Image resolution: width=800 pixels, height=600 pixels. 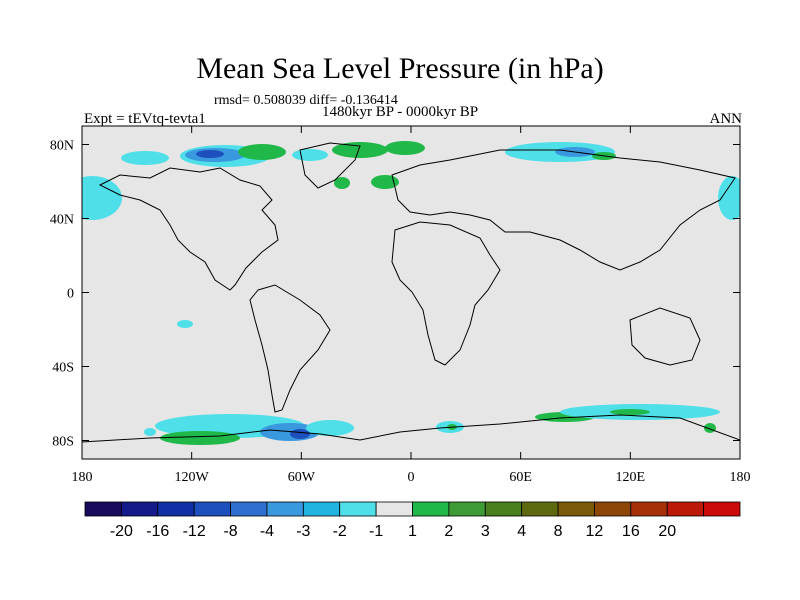 I want to click on colorbar-label: -3, so click(x=303, y=531).